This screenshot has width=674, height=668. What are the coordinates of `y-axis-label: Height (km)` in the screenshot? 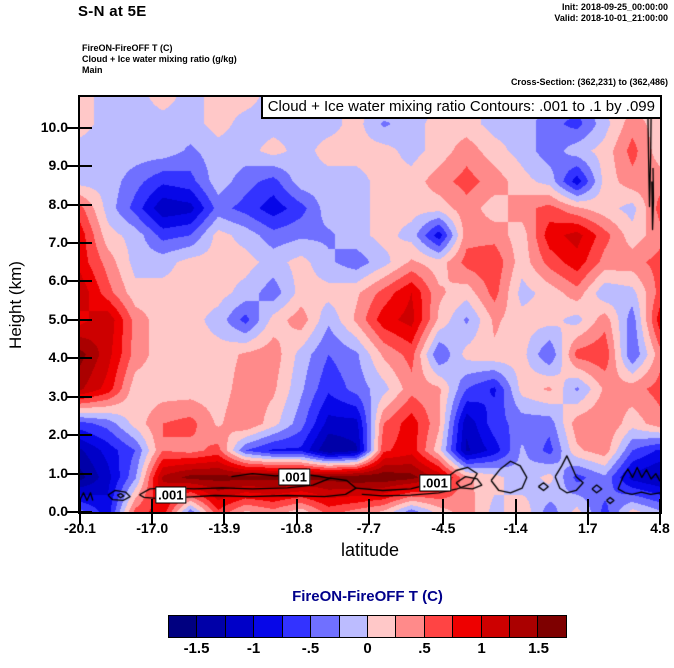 It's located at (15, 305).